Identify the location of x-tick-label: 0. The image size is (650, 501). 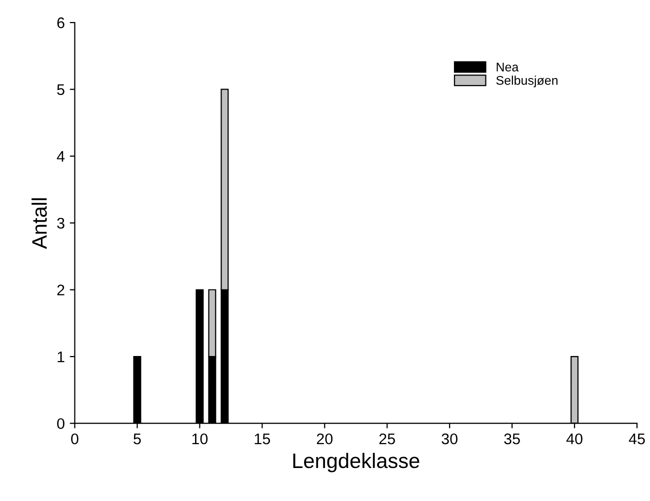
(74, 438).